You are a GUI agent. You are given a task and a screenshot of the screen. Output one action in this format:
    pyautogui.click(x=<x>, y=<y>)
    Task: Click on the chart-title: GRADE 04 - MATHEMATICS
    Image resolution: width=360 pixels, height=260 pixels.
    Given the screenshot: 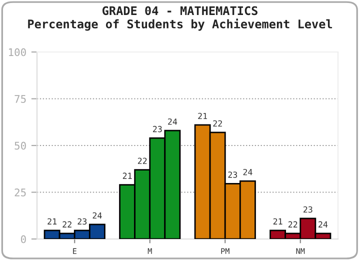 What is the action you would take?
    pyautogui.click(x=180, y=11)
    